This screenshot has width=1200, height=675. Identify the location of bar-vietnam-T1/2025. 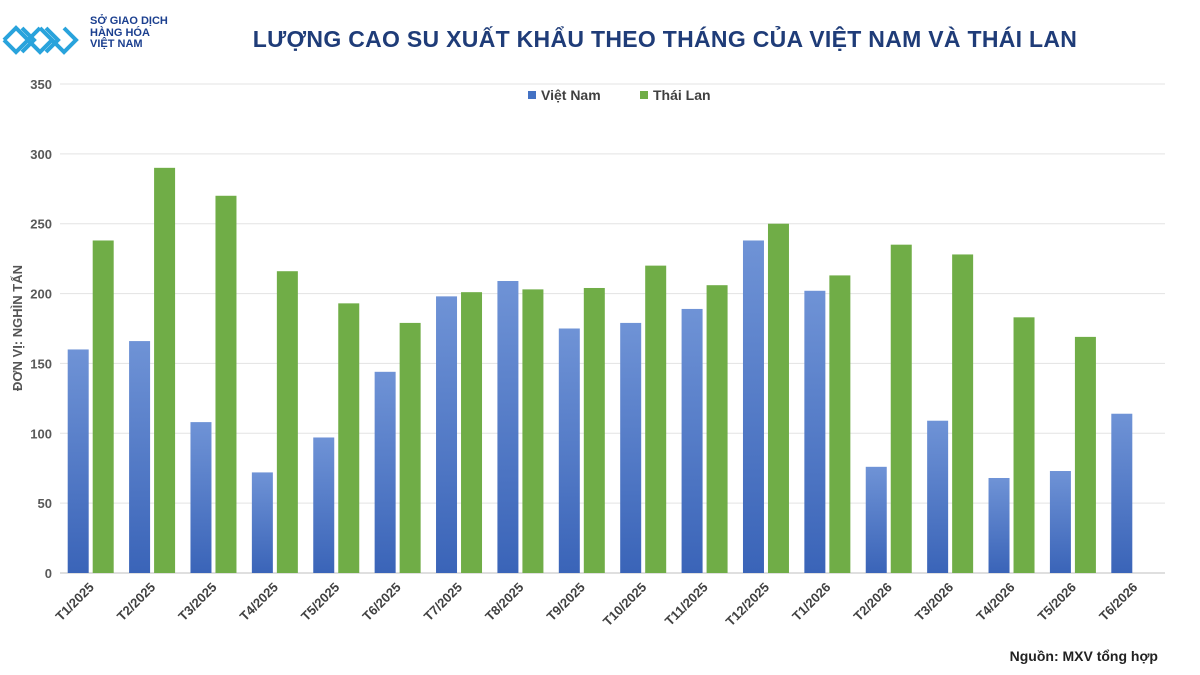
(78, 461).